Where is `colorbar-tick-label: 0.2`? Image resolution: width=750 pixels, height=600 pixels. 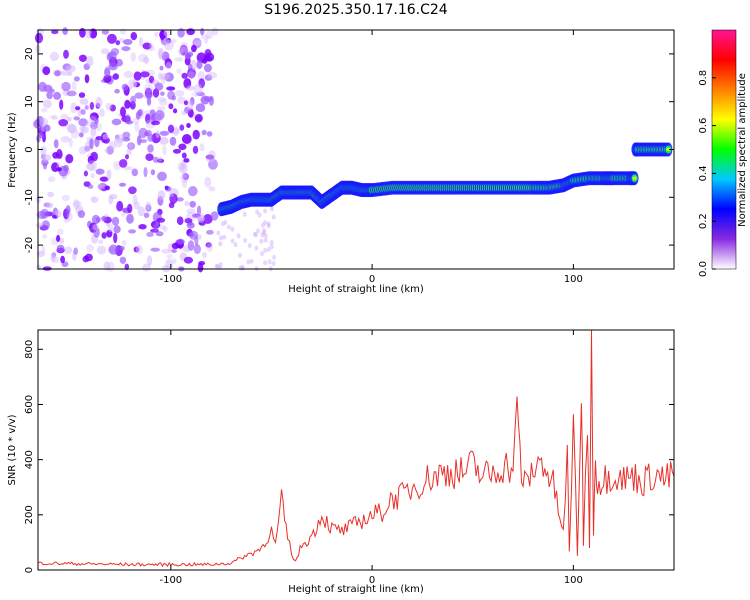 colorbar-tick-label: 0.2 is located at coordinates (703, 221).